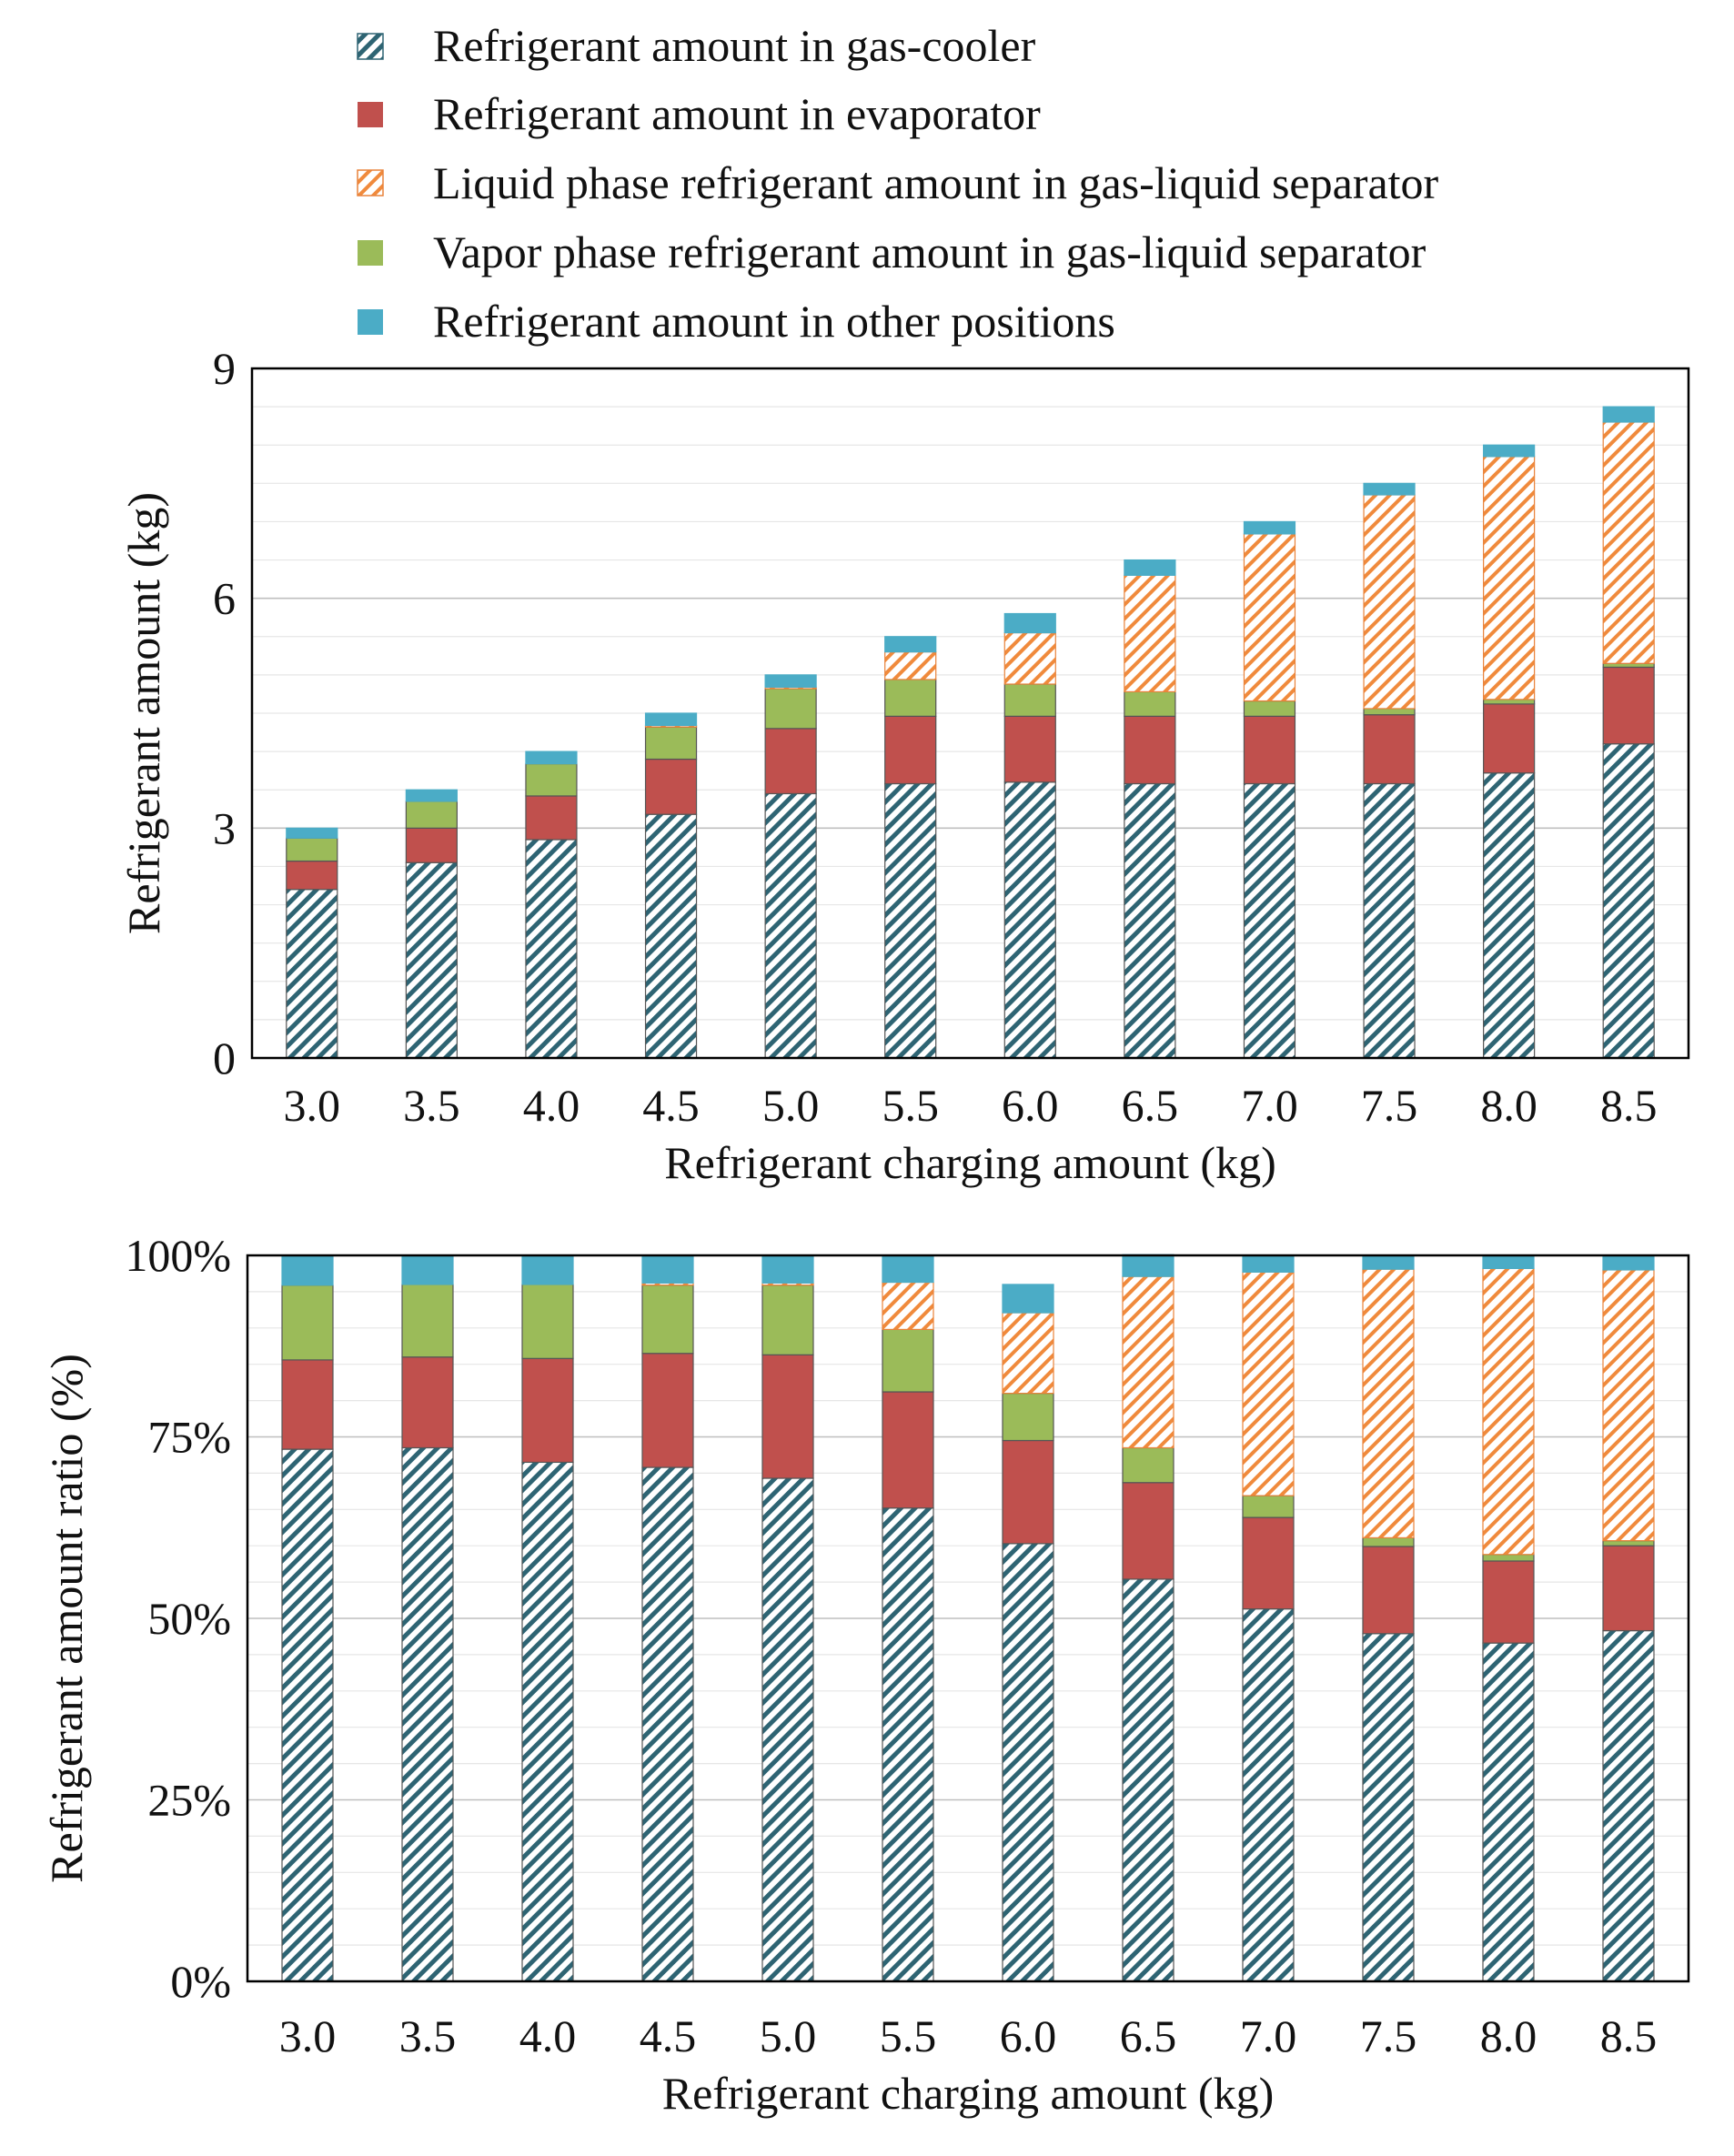 The width and height of the screenshot is (1734, 2156). I want to click on x-tick-labels: 3.0 3.5 4.0 4.5 5.0 5.5 6.0 6.5 7.0 7.5 8.0 8.5, so click(971, 1105).